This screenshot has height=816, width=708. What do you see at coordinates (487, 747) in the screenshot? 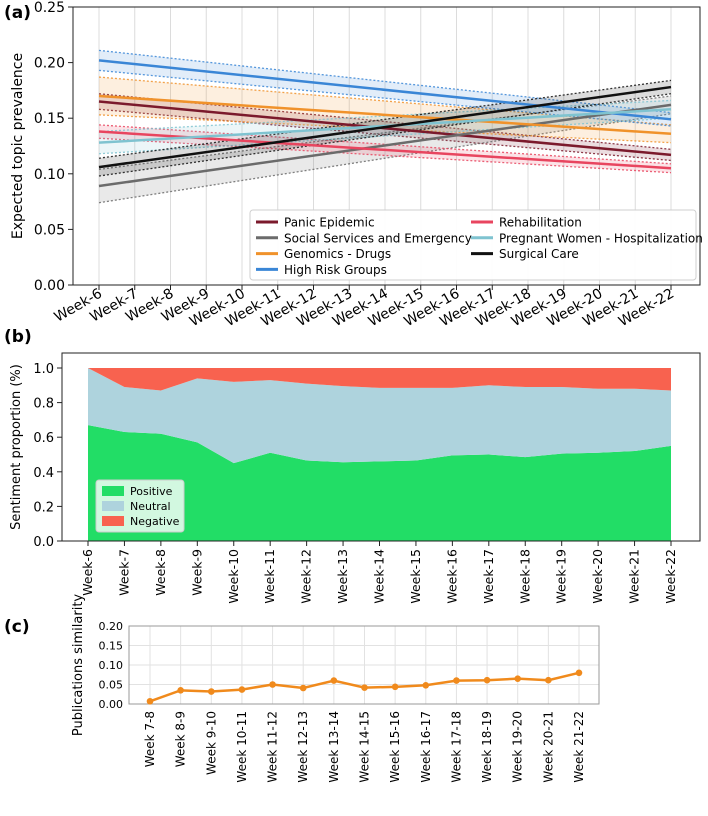
I see `panel-c-x-tick-label: Week 18-19` at bounding box center [487, 747].